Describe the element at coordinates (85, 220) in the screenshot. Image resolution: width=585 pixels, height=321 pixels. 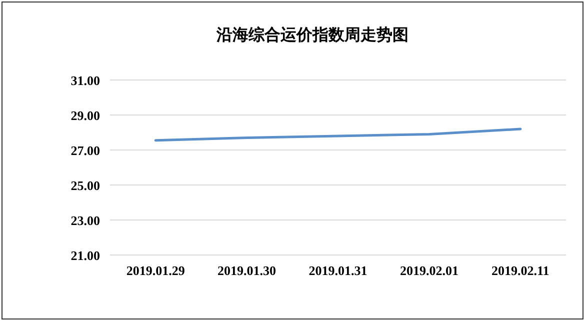
I see `y-tick-label: 23.00` at that location.